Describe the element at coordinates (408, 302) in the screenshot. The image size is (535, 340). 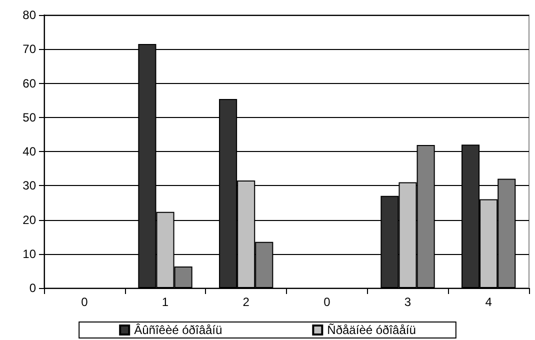
I see `x-tick-label: 3` at that location.